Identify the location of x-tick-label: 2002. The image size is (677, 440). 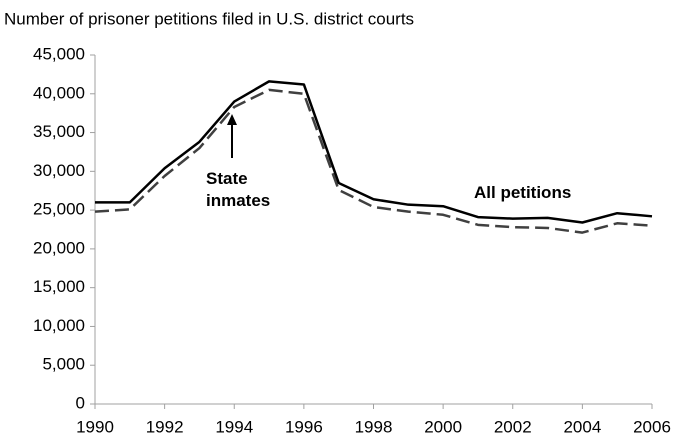
(513, 426).